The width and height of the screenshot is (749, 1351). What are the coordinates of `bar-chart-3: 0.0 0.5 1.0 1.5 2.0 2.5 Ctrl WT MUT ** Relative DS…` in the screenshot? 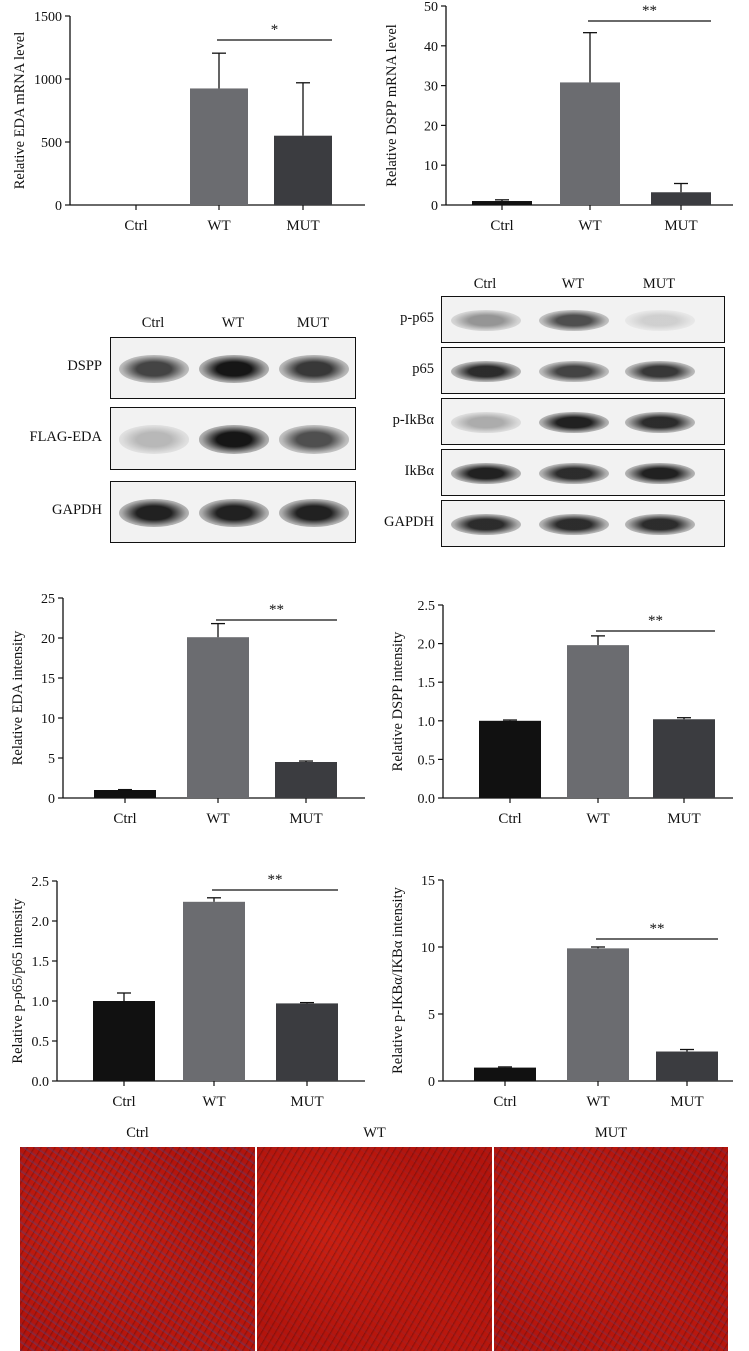 It's located at (561, 713).